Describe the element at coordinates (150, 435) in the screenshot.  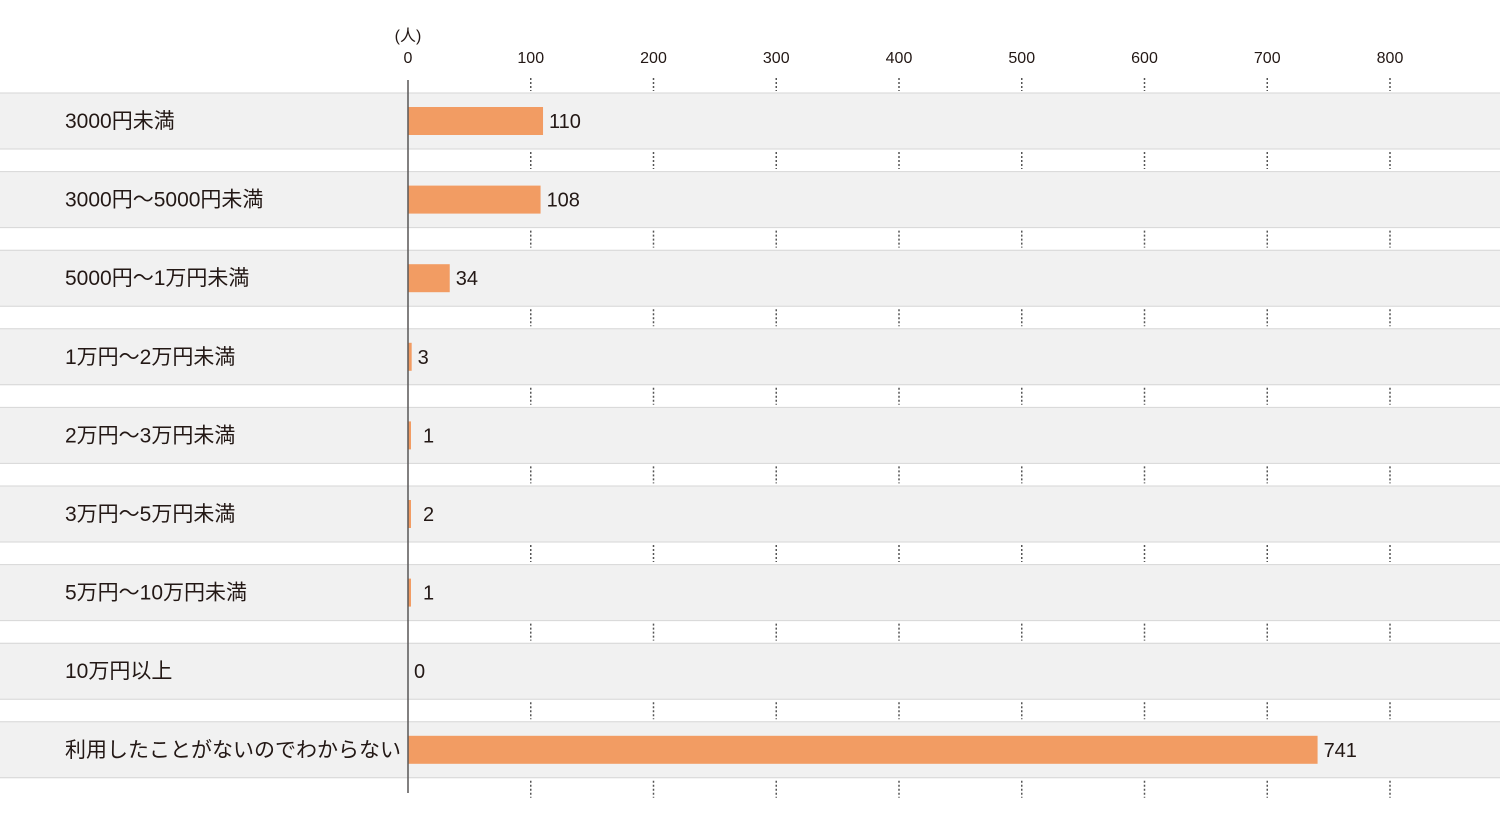
I see `category-label: 2万円～3万円未満` at that location.